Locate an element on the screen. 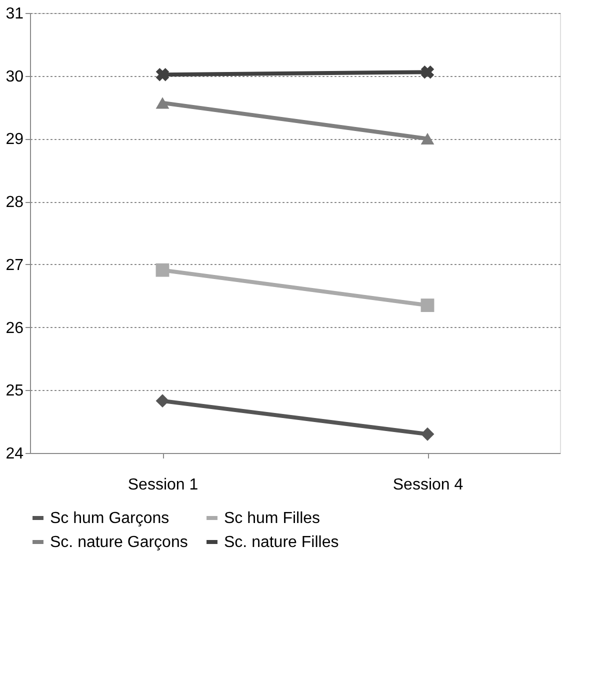 Image resolution: width=614 pixels, height=677 pixels. x-tick-label: Session 4 is located at coordinates (428, 485).